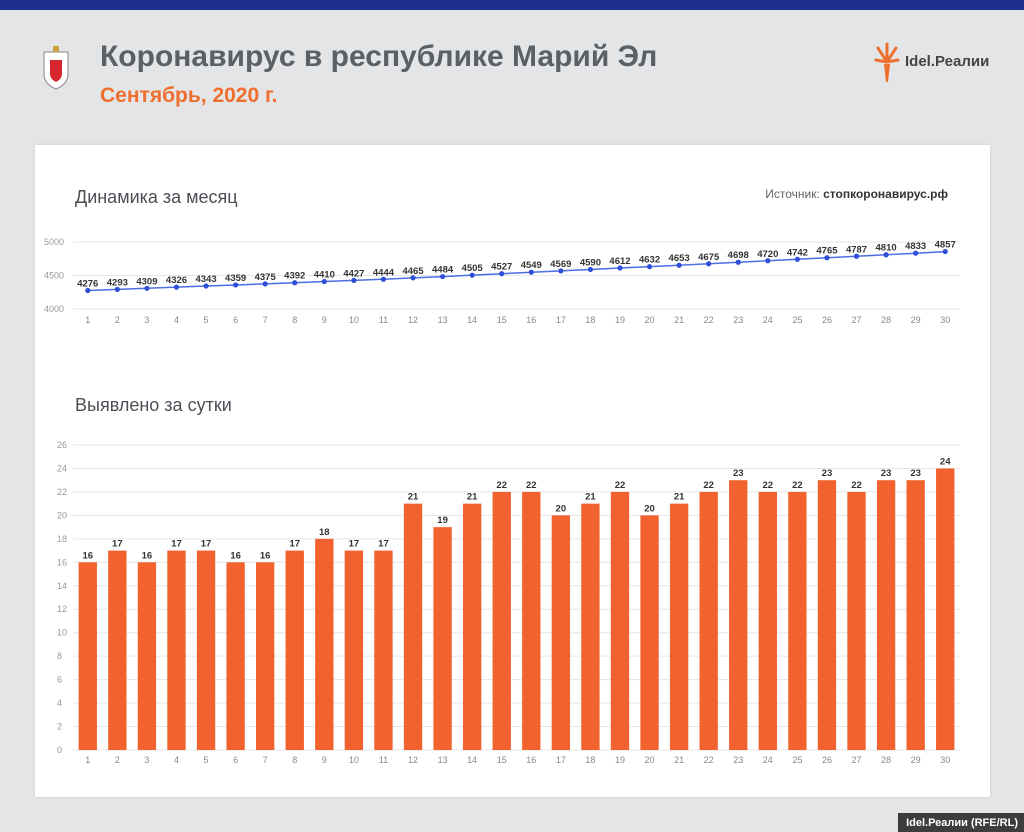 Image resolution: width=1024 pixels, height=832 pixels. I want to click on line-xtick-label: 20, so click(650, 320).